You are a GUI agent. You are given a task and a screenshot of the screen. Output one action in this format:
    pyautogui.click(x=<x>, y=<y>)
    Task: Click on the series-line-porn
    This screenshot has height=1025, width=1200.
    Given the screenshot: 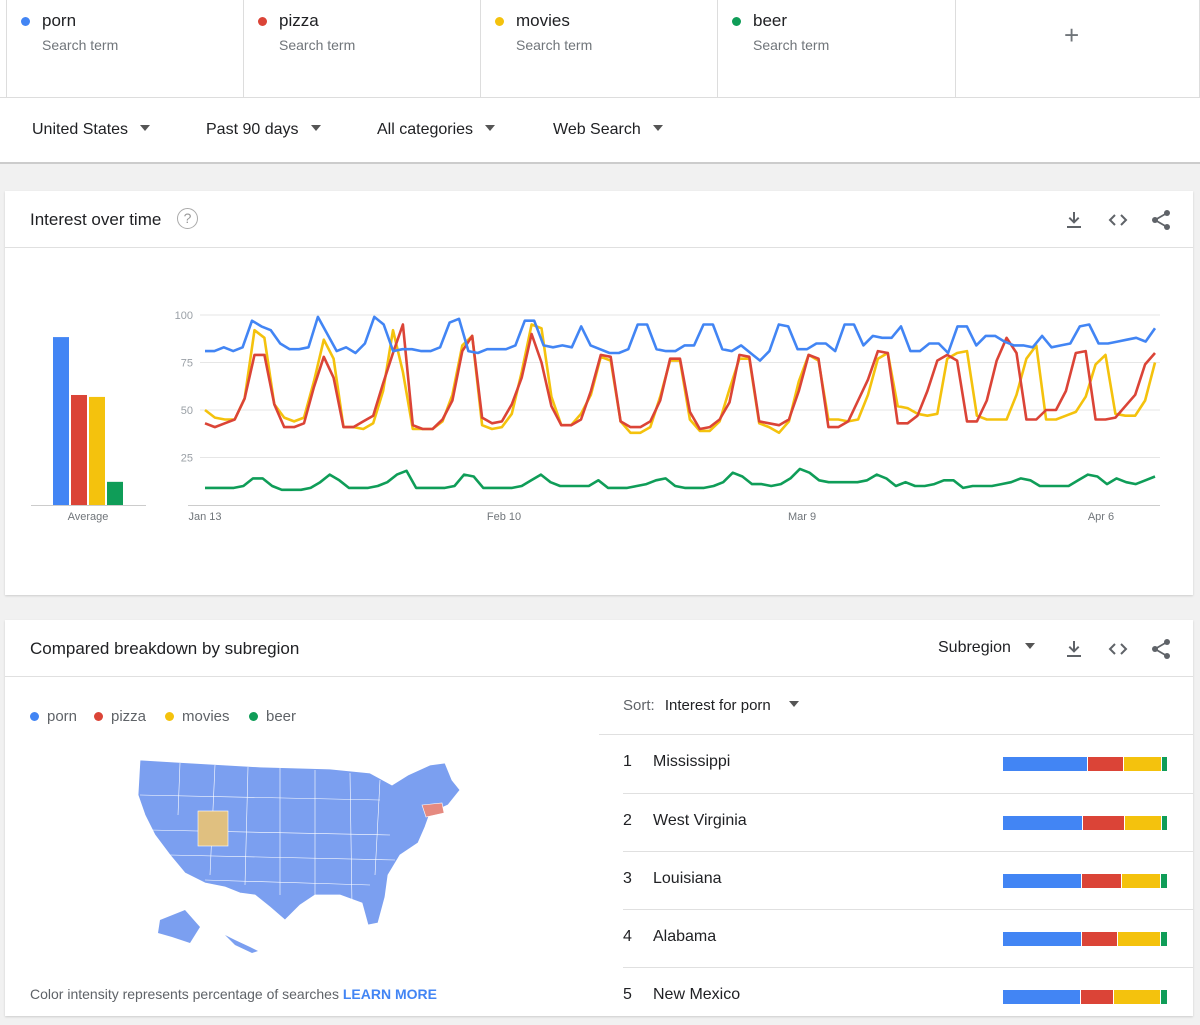 What is the action you would take?
    pyautogui.click(x=681, y=338)
    